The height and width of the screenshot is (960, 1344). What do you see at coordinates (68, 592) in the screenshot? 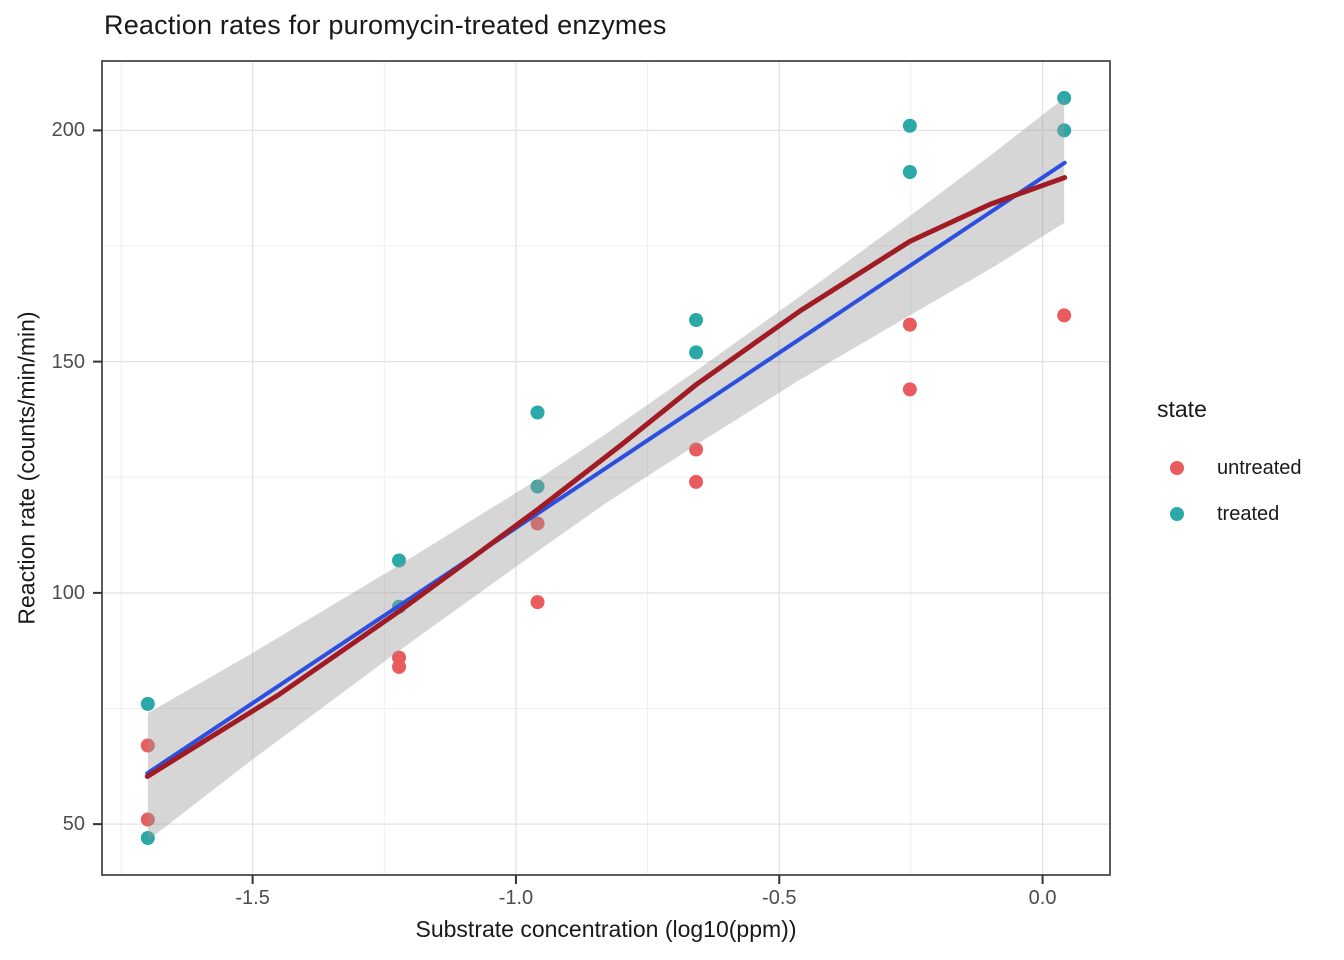
I see `y-tick-label: 100` at bounding box center [68, 592].